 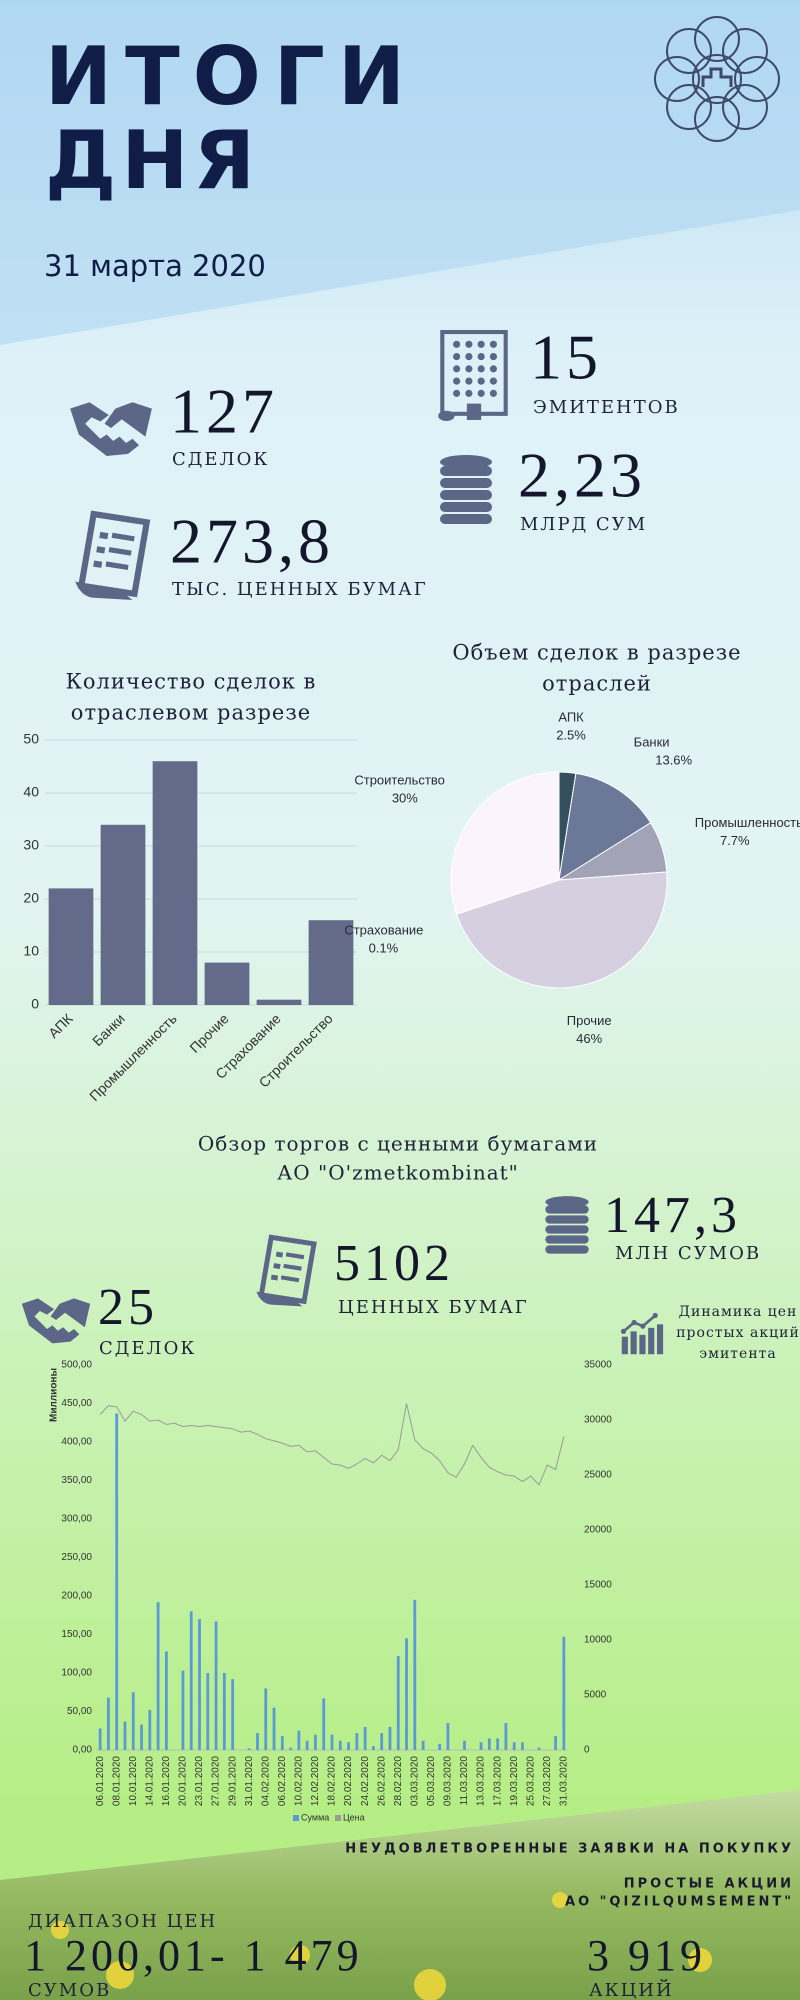 What do you see at coordinates (631, 1989) in the screenshot?
I see `quantity-unit: АКЦИЙ` at bounding box center [631, 1989].